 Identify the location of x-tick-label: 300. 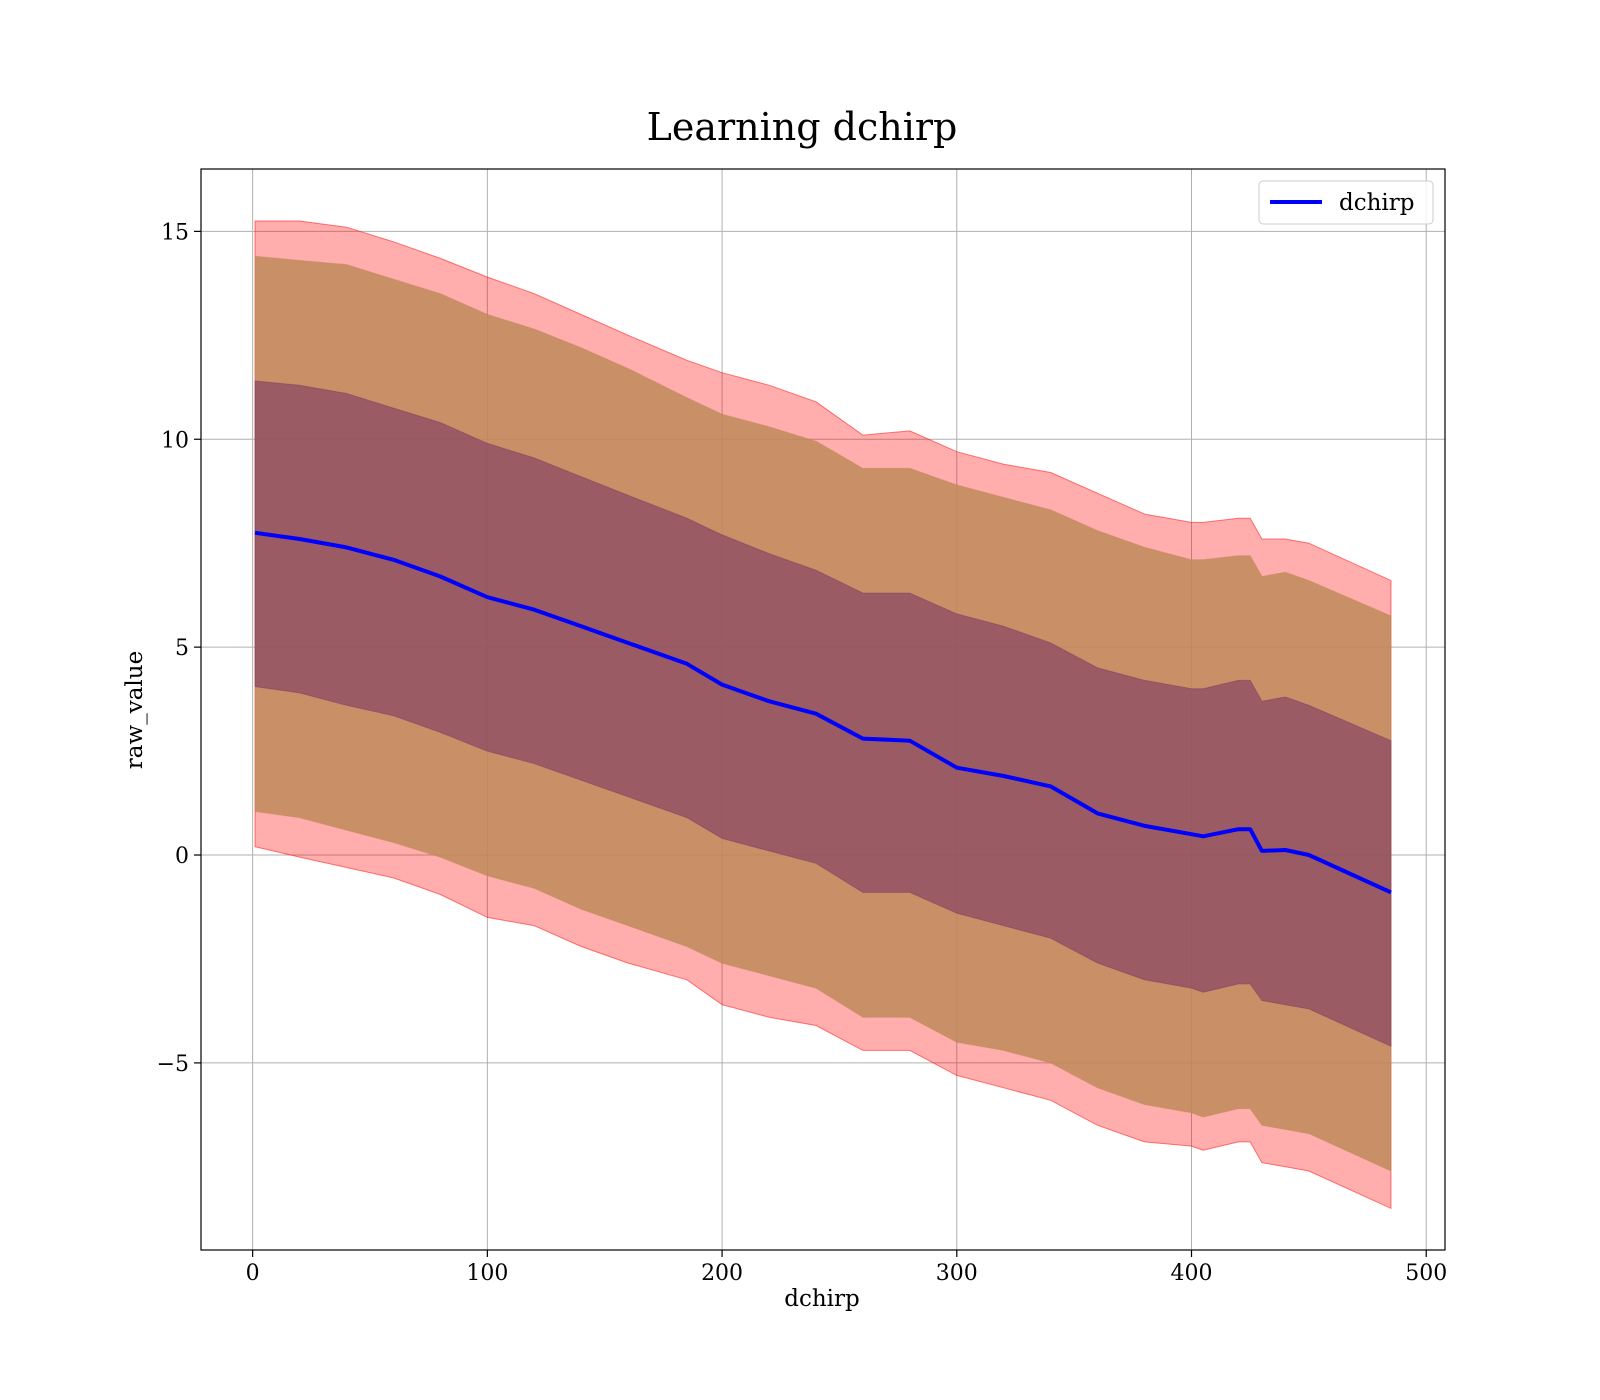
(957, 1273).